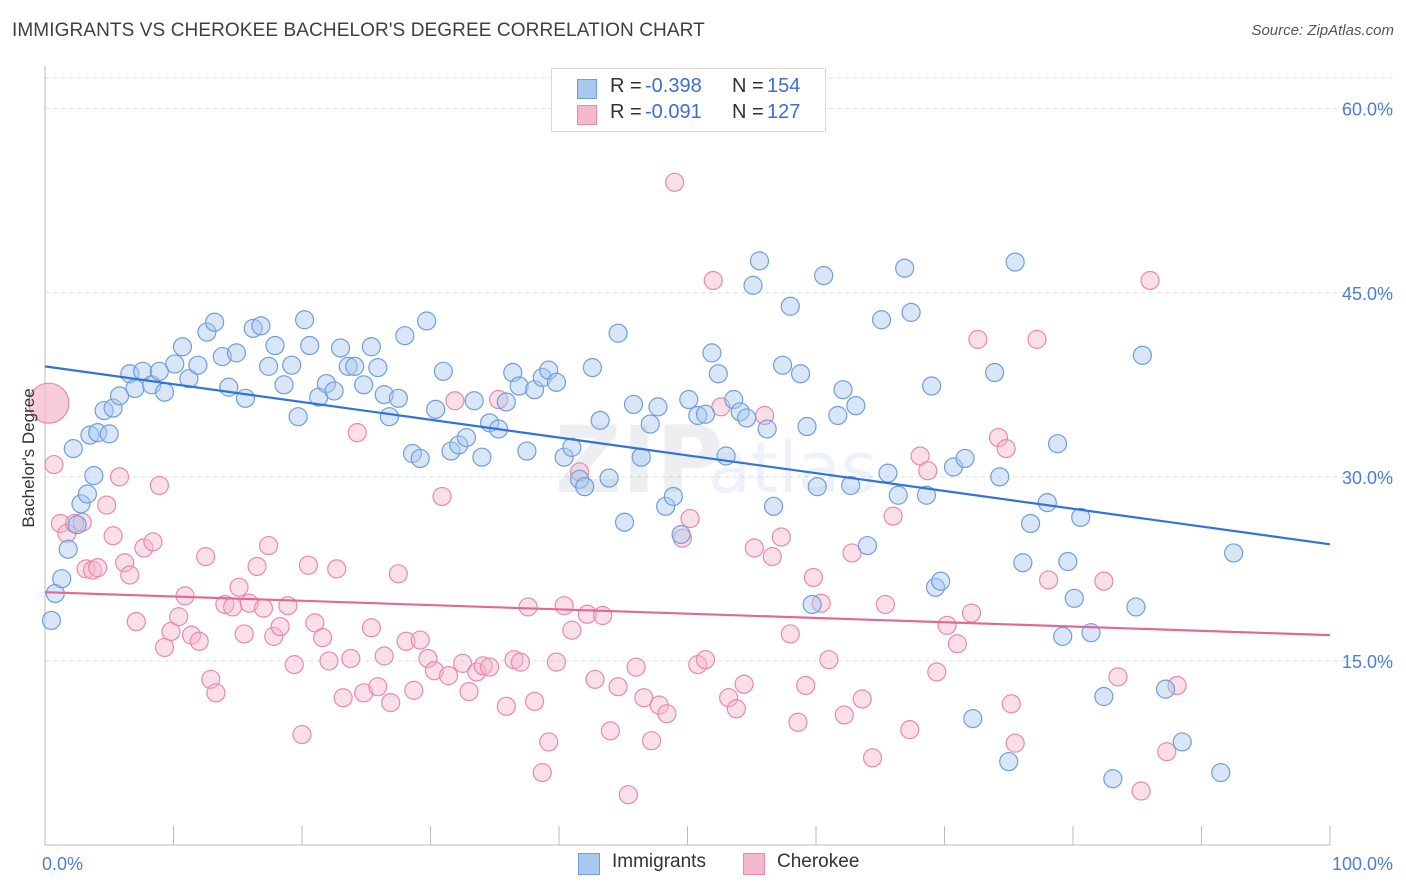 Image resolution: width=1406 pixels, height=892 pixels. I want to click on chart-source: Source: ZipAtlas.com, so click(1322, 30).